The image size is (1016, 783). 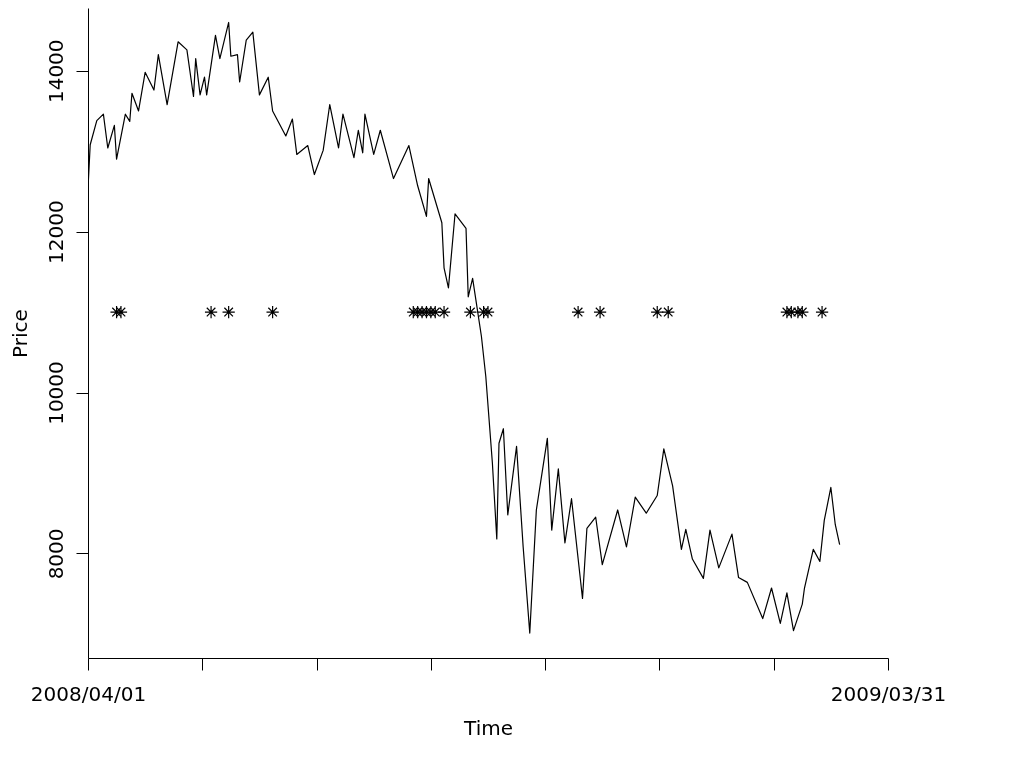 I want to click on y-axis-title: Price, so click(x=19, y=333).